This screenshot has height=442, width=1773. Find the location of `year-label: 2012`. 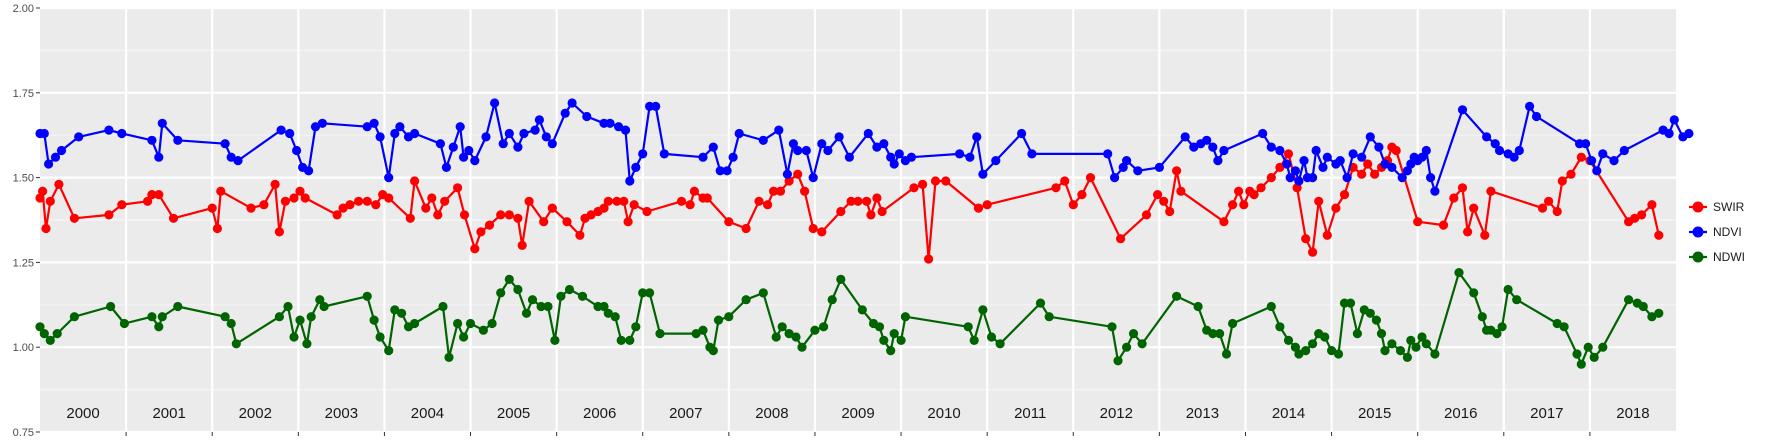

year-label: 2012 is located at coordinates (1116, 413).